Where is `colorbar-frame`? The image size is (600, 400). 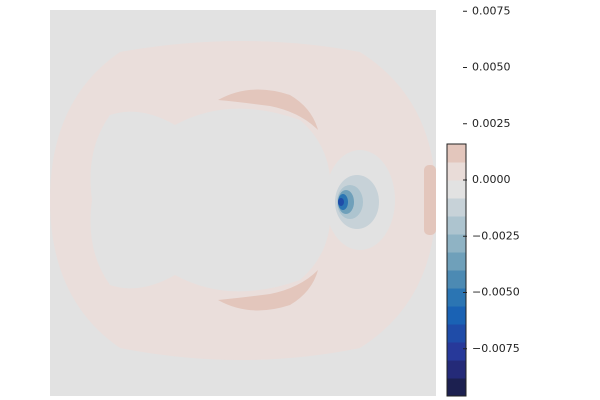 colorbar-frame is located at coordinates (456, 270).